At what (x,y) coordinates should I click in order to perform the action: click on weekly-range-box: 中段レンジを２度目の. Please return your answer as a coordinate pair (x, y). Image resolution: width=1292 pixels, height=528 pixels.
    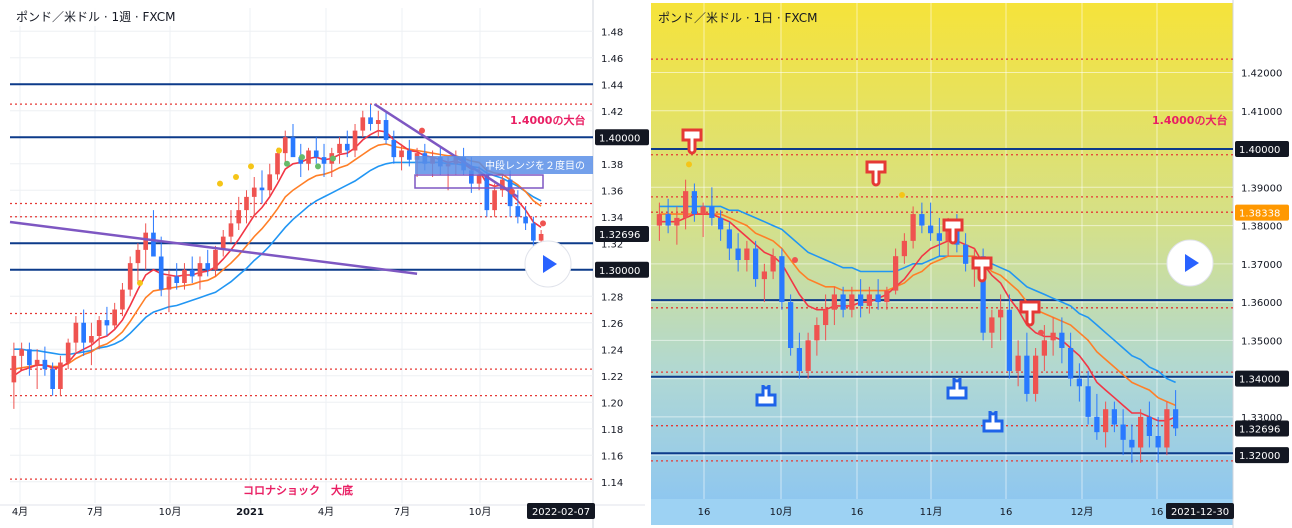
    Looking at the image, I should click on (503, 172).